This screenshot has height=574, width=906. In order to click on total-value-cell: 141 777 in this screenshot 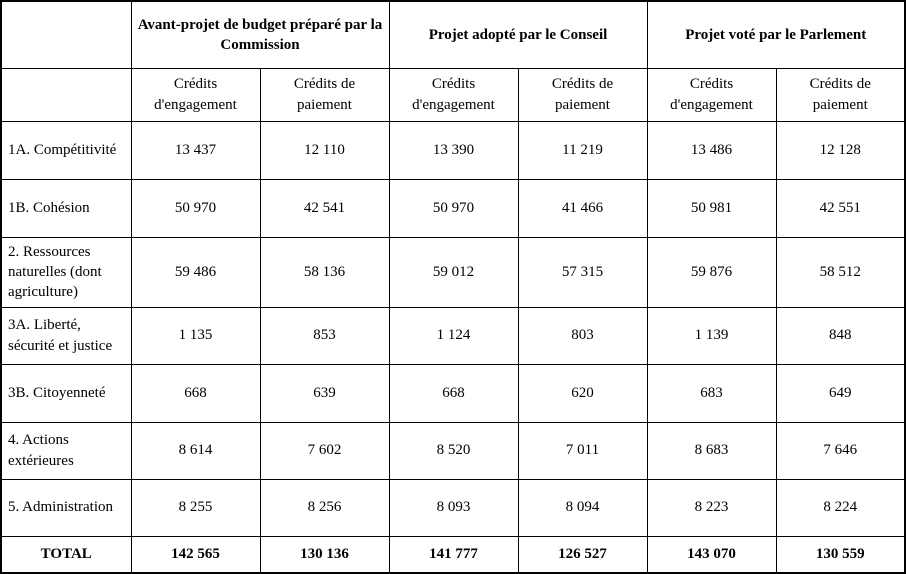, I will do `click(453, 554)`.